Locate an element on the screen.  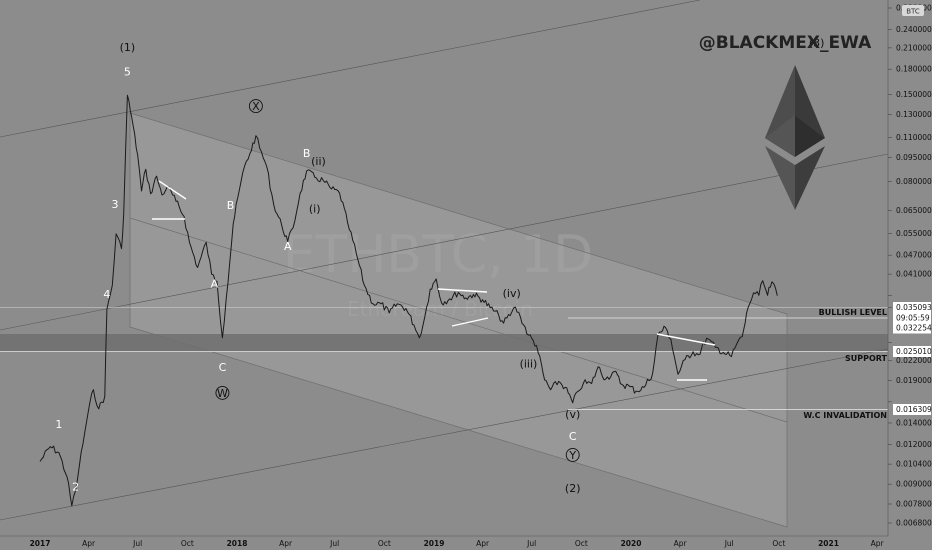
wave-label: (3) is located at coordinates (817, 43).